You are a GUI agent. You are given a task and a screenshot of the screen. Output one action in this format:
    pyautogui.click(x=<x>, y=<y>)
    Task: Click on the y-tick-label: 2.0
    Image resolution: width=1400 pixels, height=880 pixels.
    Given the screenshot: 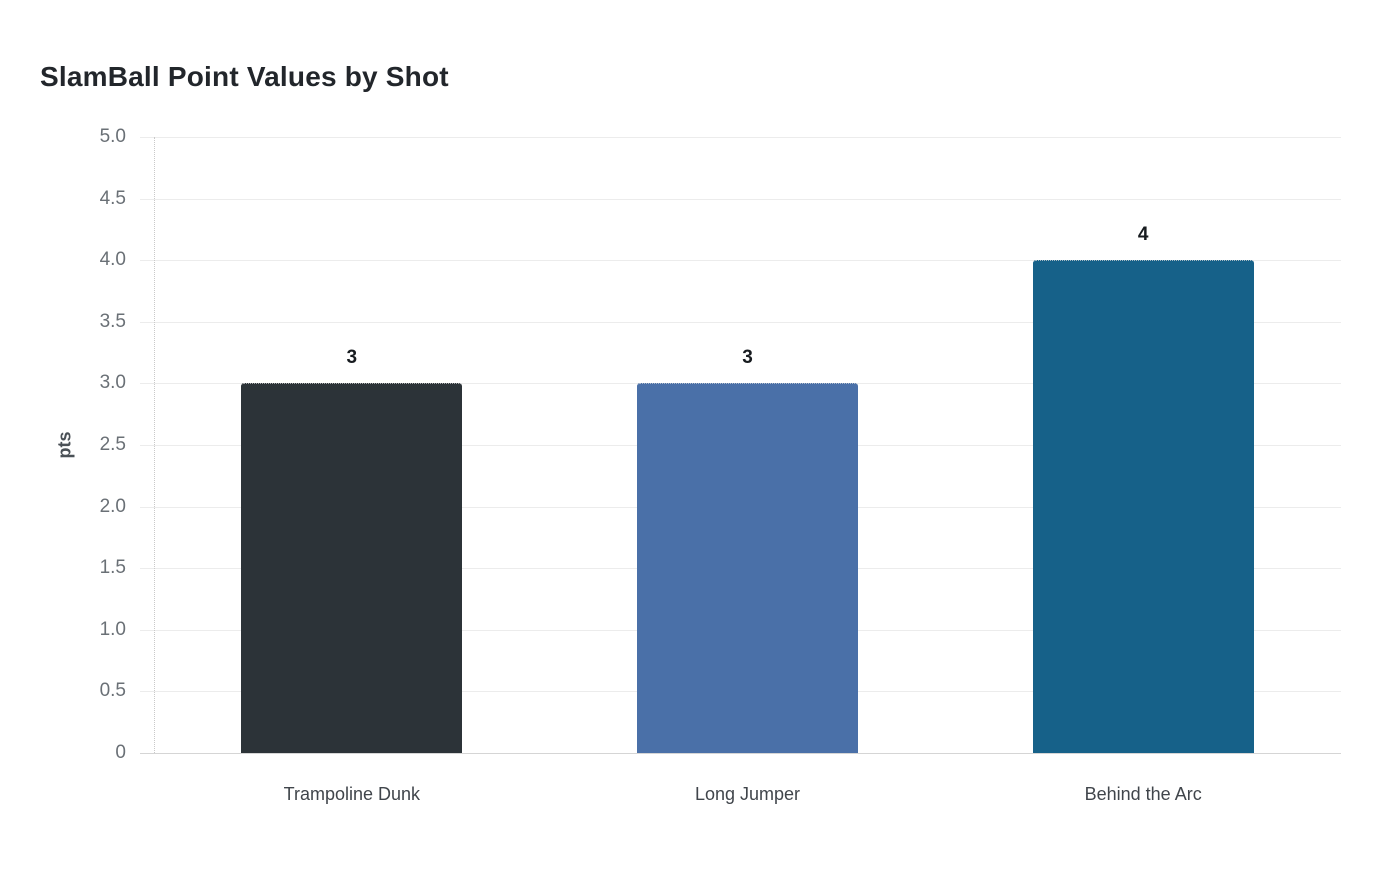 What is the action you would take?
    pyautogui.click(x=112, y=506)
    